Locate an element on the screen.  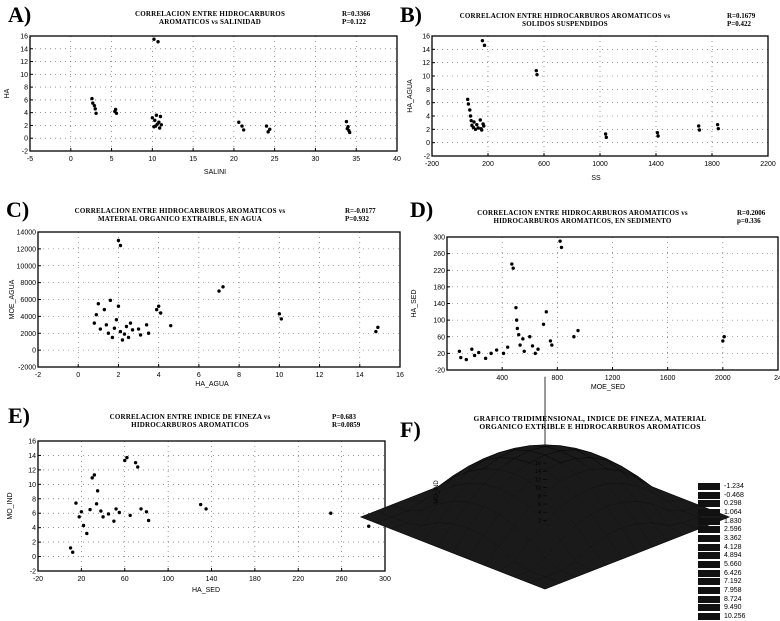
title-line: SOLIDOS SUSPENDIDOS is located at coordinates (565, 24).